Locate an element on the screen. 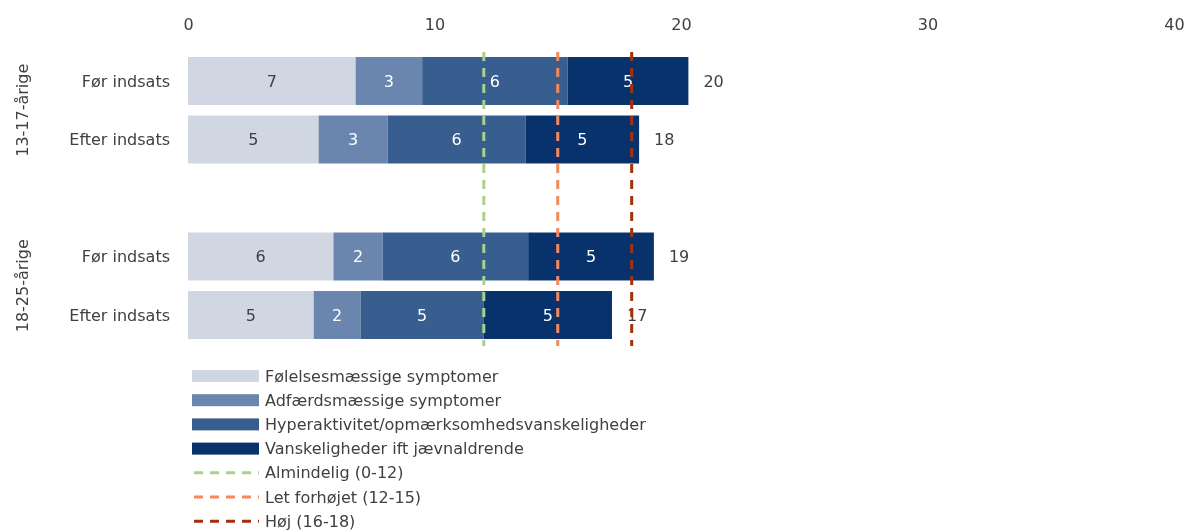  data-label: 7 is located at coordinates (271, 81).